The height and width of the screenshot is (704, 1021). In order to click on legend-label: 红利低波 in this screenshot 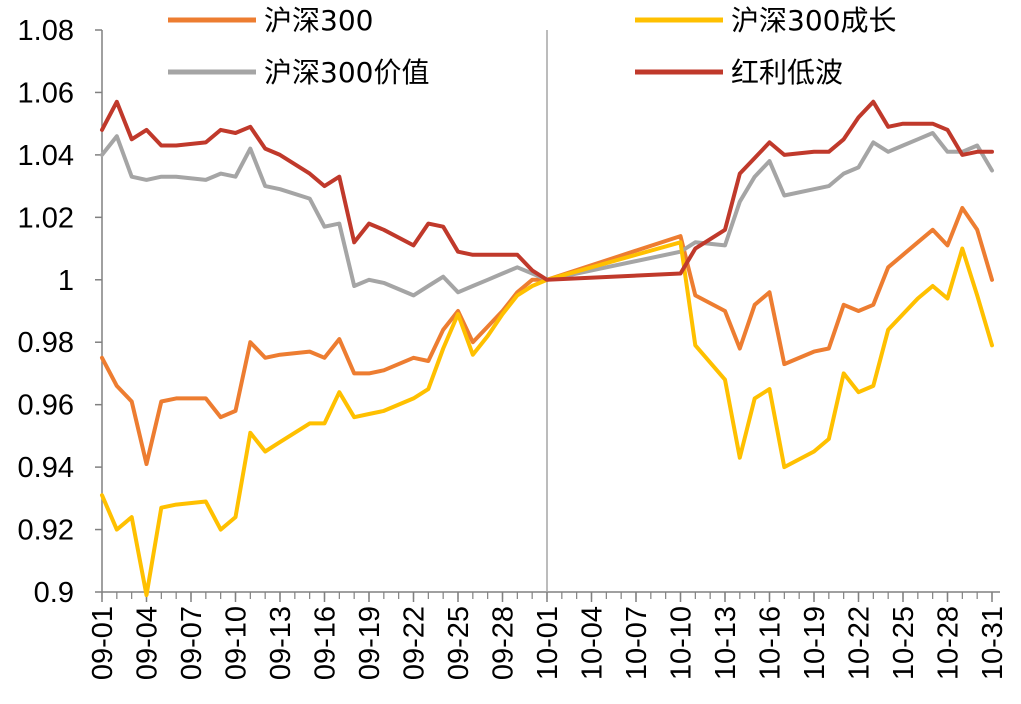, I will do `click(787, 72)`.